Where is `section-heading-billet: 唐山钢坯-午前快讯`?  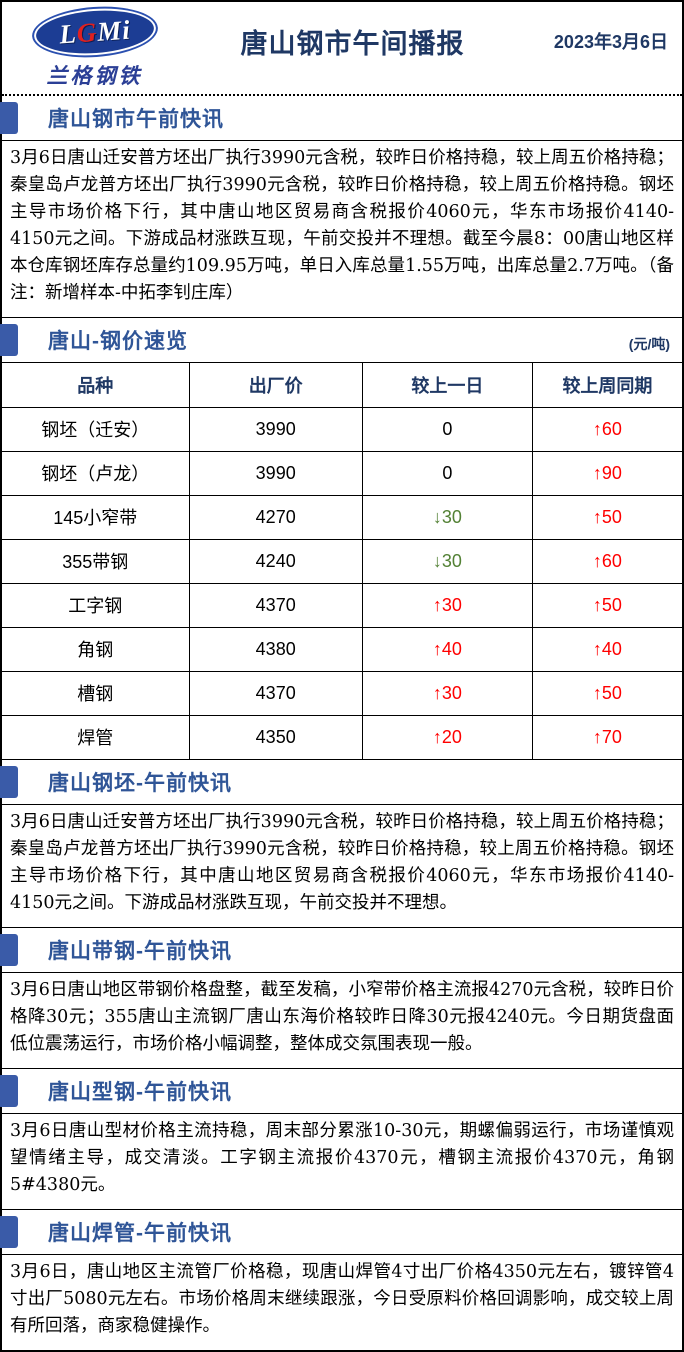 section-heading-billet: 唐山钢坯-午前快讯 is located at coordinates (341, 782).